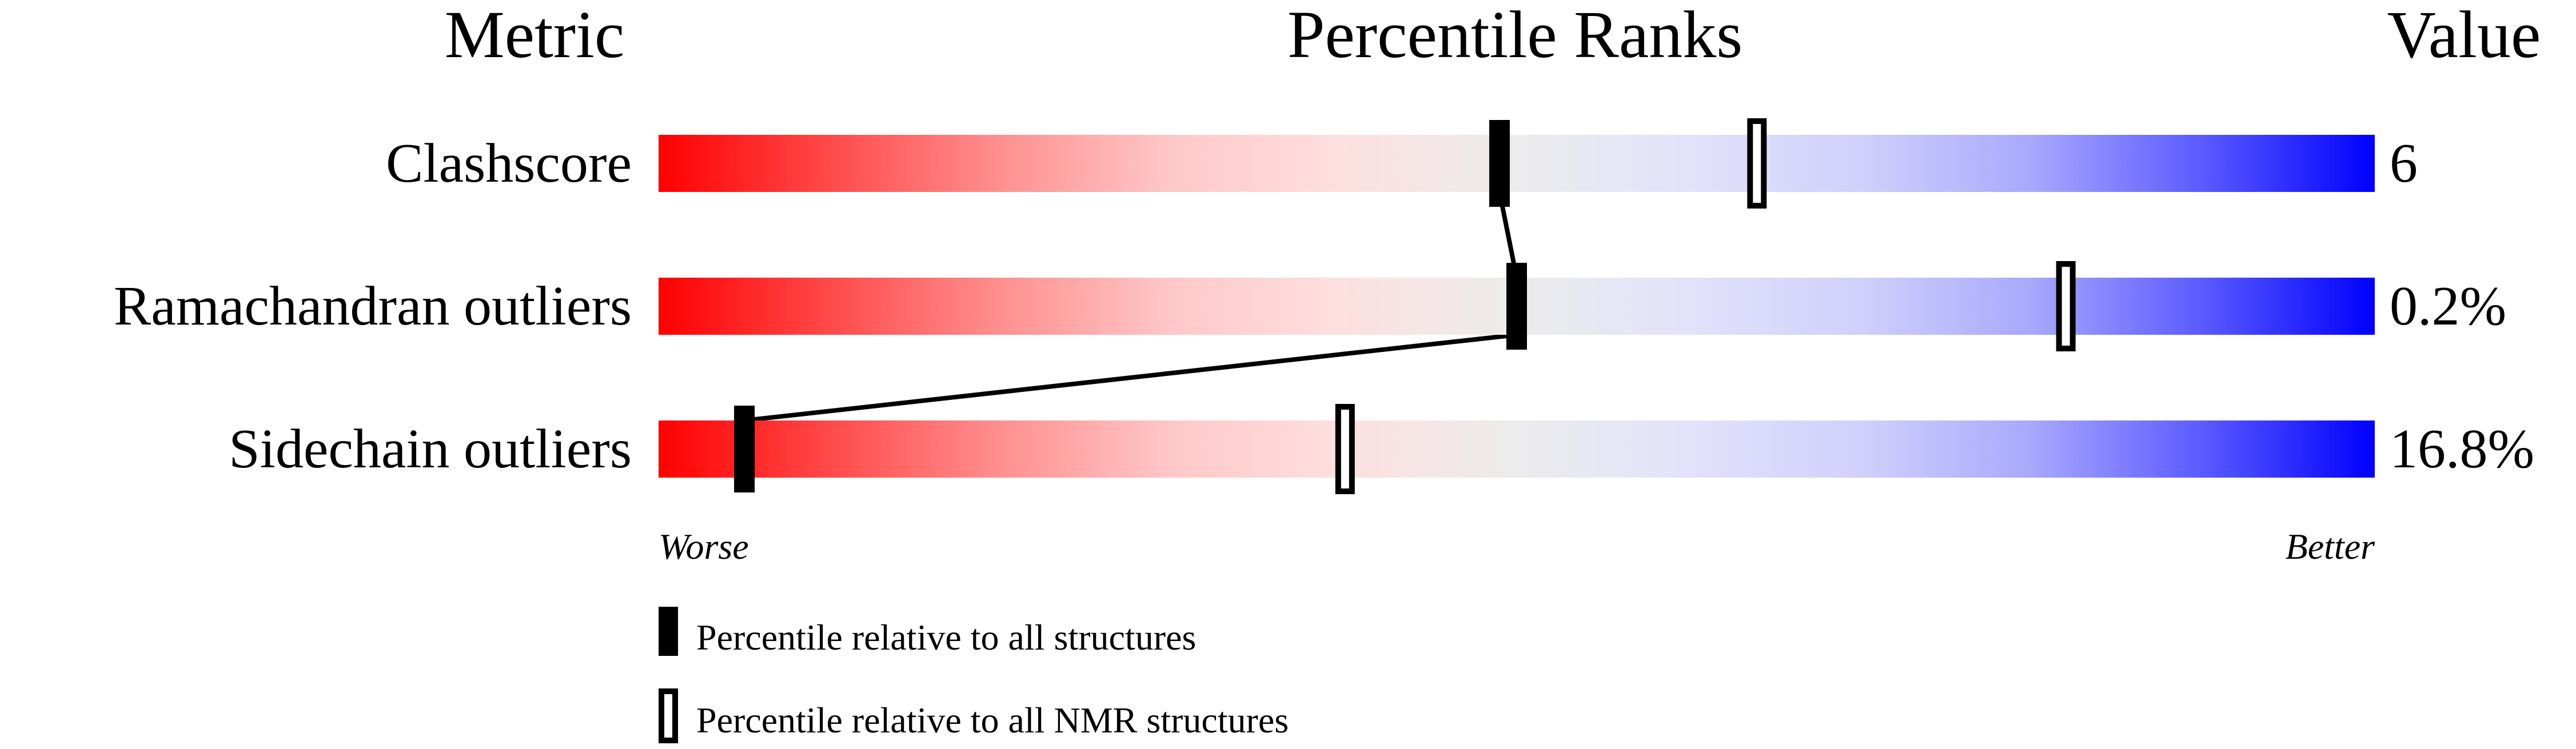 Image resolution: width=2576 pixels, height=749 pixels. What do you see at coordinates (509, 164) in the screenshot?
I see `metric-label: Clashscore` at bounding box center [509, 164].